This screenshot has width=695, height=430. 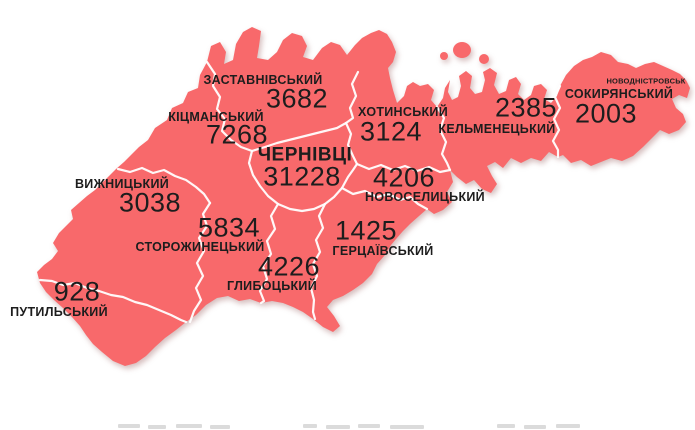 What do you see at coordinates (403, 111) in the screenshot?
I see `district-label-khotynskyi: ХОТИНСЬКИЙ` at bounding box center [403, 111].